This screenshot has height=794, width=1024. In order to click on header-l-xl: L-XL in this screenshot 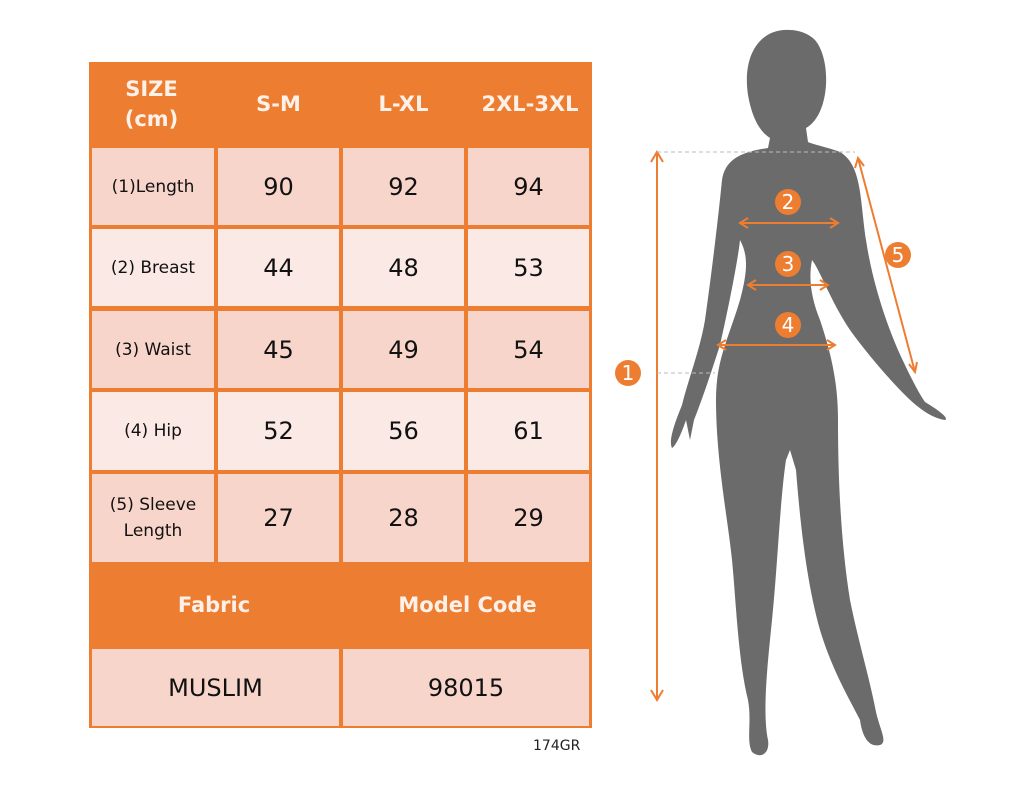, I will do `click(403, 103)`.